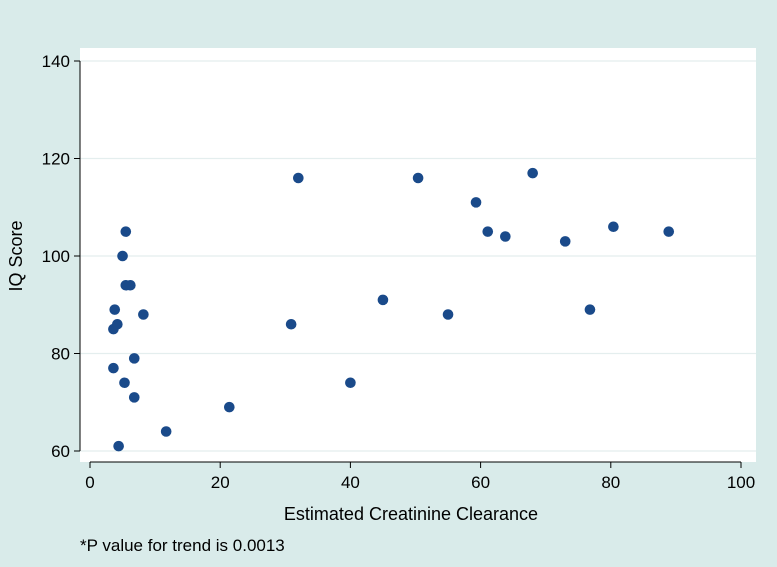  Describe the element at coordinates (610, 482) in the screenshot. I see `x-tick-label-80: 80` at that location.